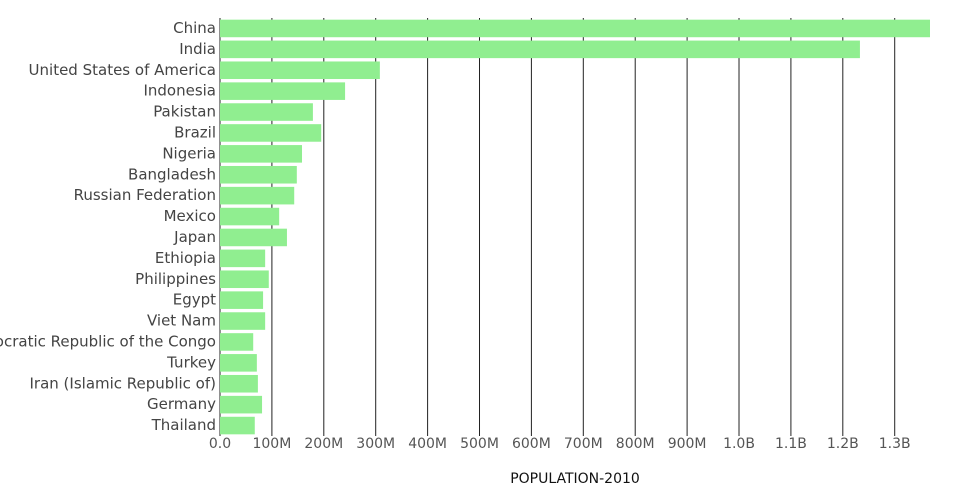 The height and width of the screenshot is (500, 960). Describe the element at coordinates (635, 444) in the screenshot. I see `x-tick-label: 800M` at that location.